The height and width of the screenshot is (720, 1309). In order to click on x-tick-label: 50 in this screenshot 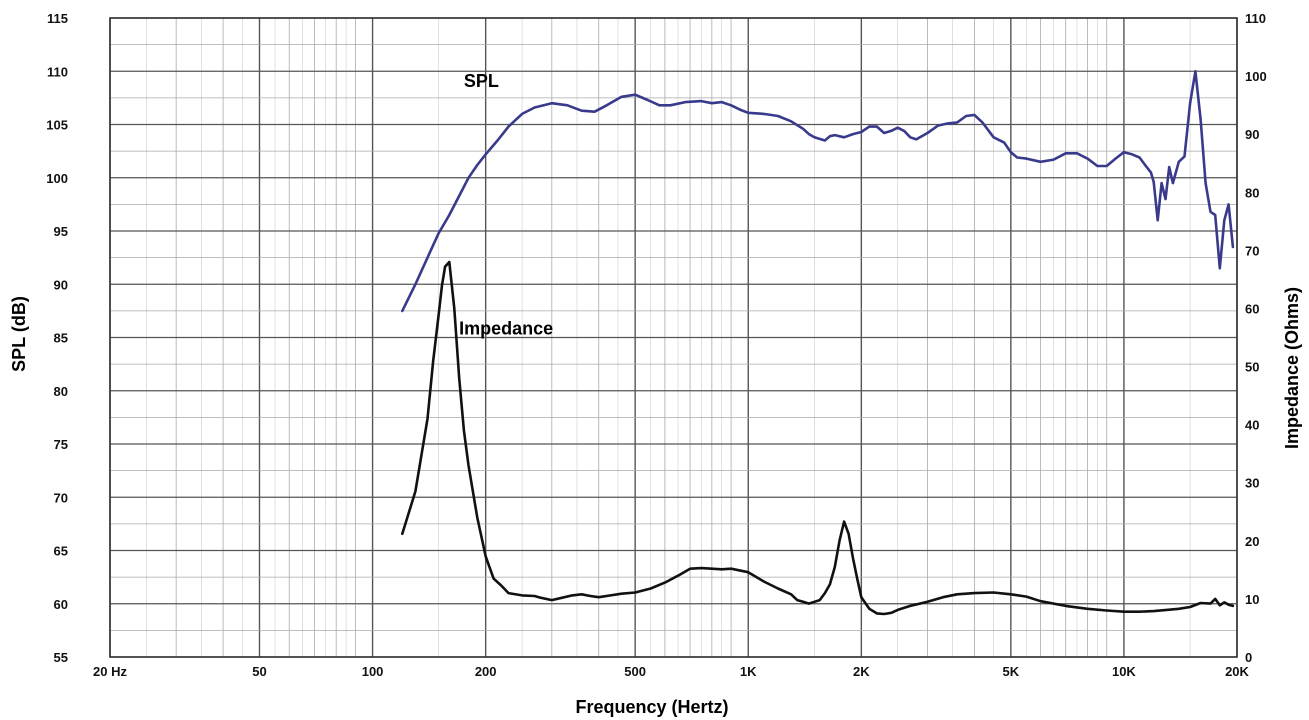, I will do `click(259, 671)`.